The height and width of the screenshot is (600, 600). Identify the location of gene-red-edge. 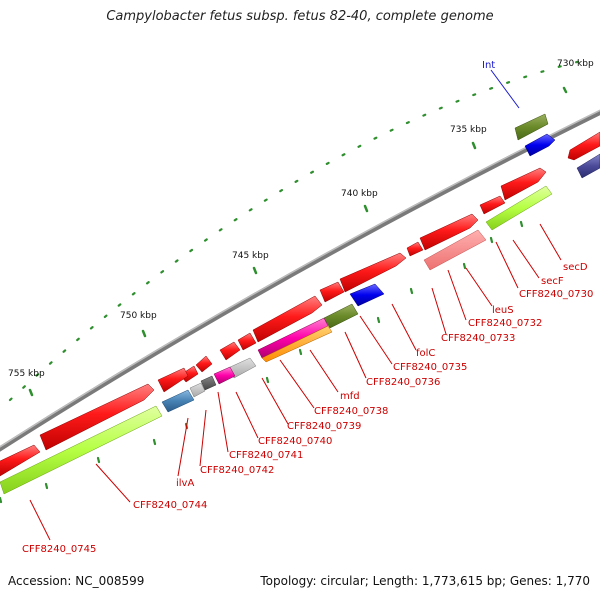
(583, 146).